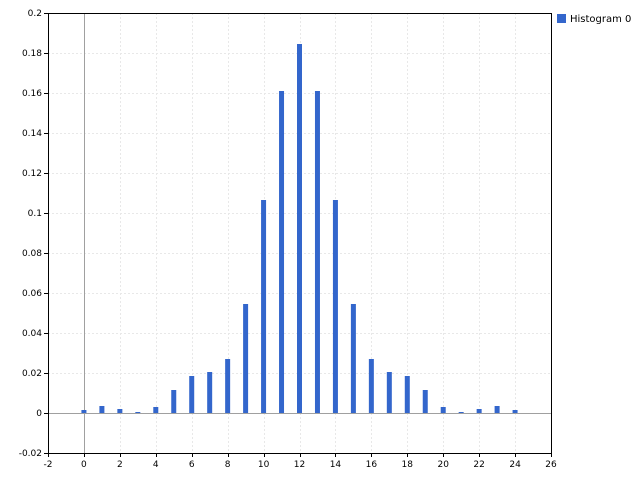  What do you see at coordinates (515, 465) in the screenshot?
I see `x-tick-label: 24` at bounding box center [515, 465].